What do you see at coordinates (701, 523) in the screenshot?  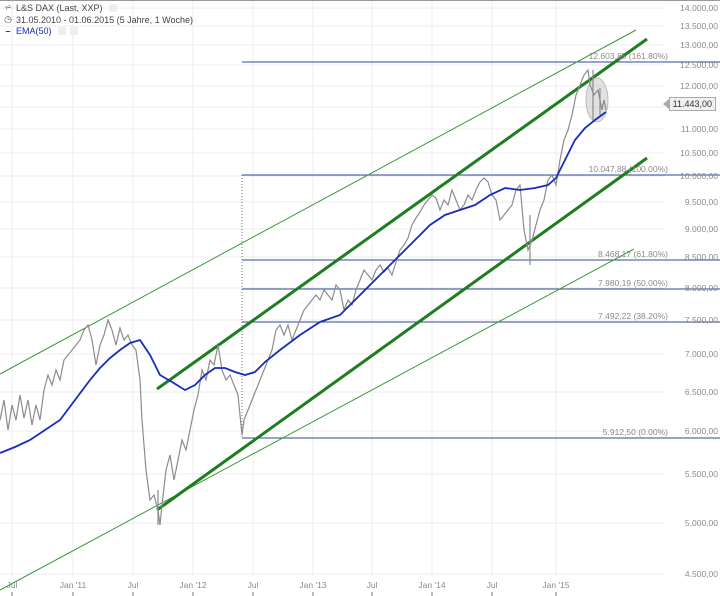 I see `y-tick-label: 5.000,00` at bounding box center [701, 523].